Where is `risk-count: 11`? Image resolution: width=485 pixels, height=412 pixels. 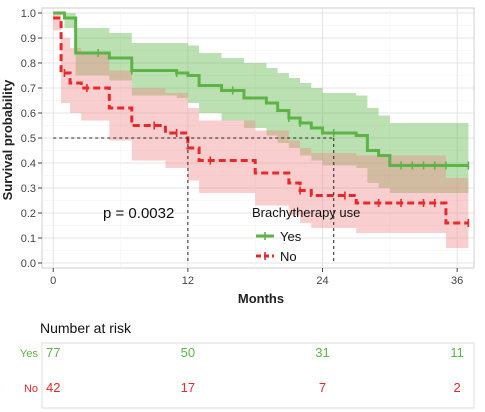
risk-count: 11 is located at coordinates (457, 352).